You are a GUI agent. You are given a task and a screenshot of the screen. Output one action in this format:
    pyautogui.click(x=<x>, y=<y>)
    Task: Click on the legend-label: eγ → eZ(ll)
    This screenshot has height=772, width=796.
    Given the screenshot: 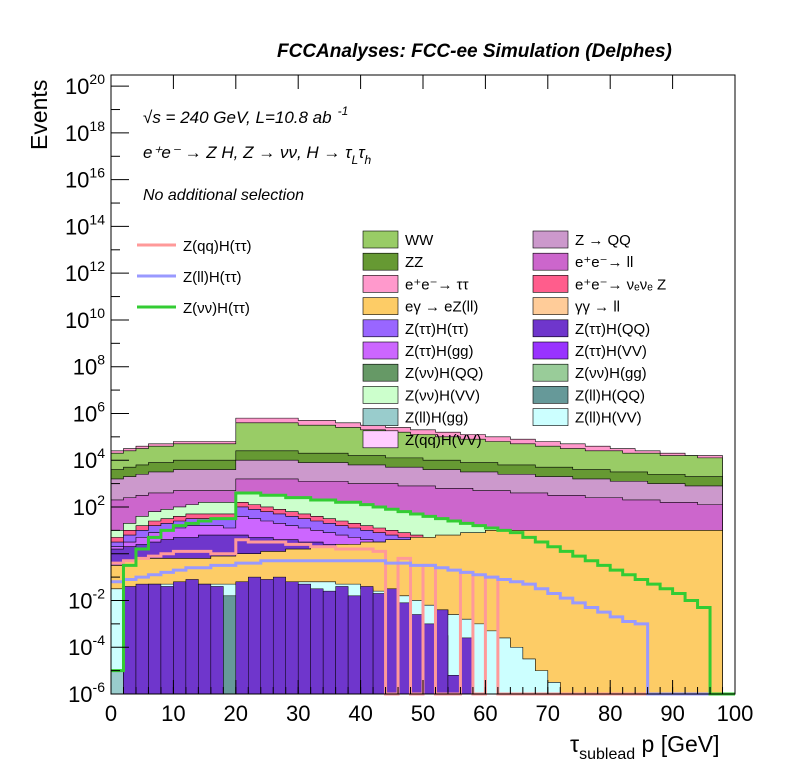 What is the action you would take?
    pyautogui.click(x=441, y=307)
    